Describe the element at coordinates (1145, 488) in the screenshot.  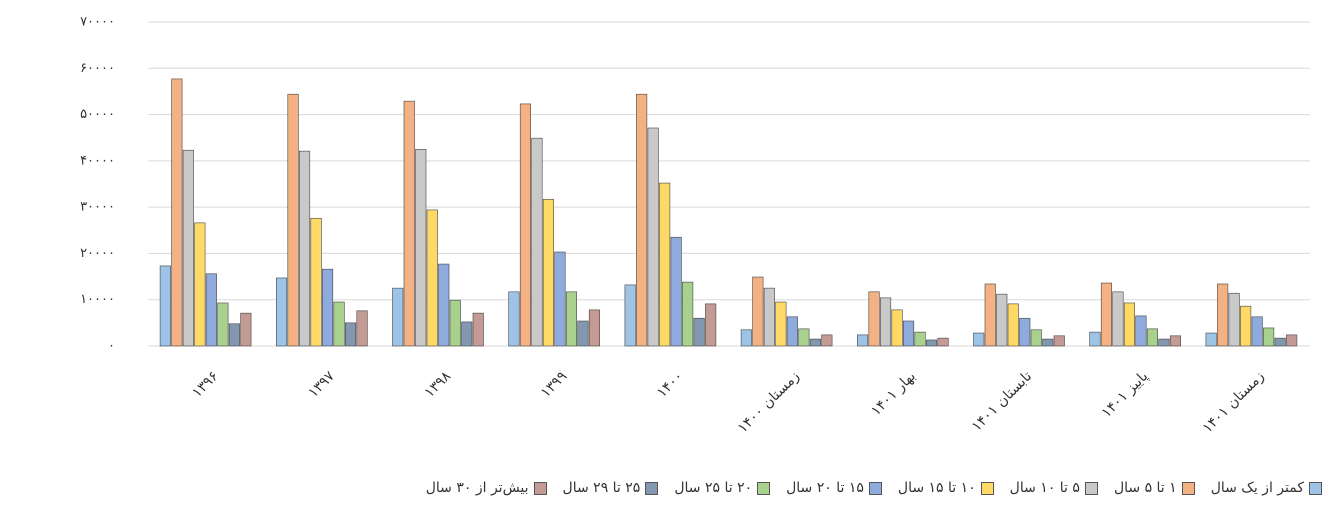
I see `legend-label: ۱ تا ۵ سال` at that location.